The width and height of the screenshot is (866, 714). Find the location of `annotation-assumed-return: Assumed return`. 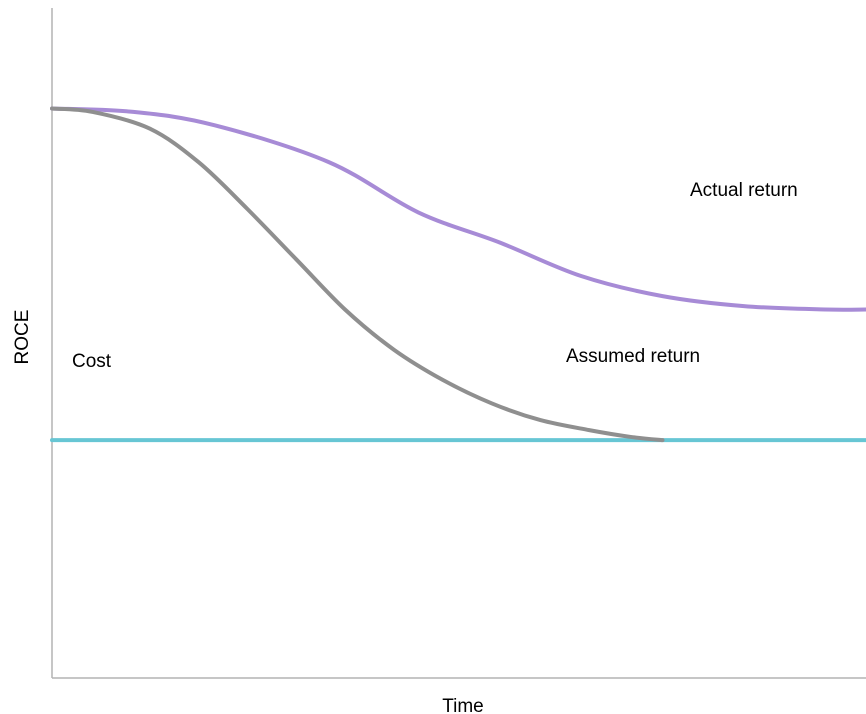

annotation-assumed-return: Assumed return is located at coordinates (633, 356).